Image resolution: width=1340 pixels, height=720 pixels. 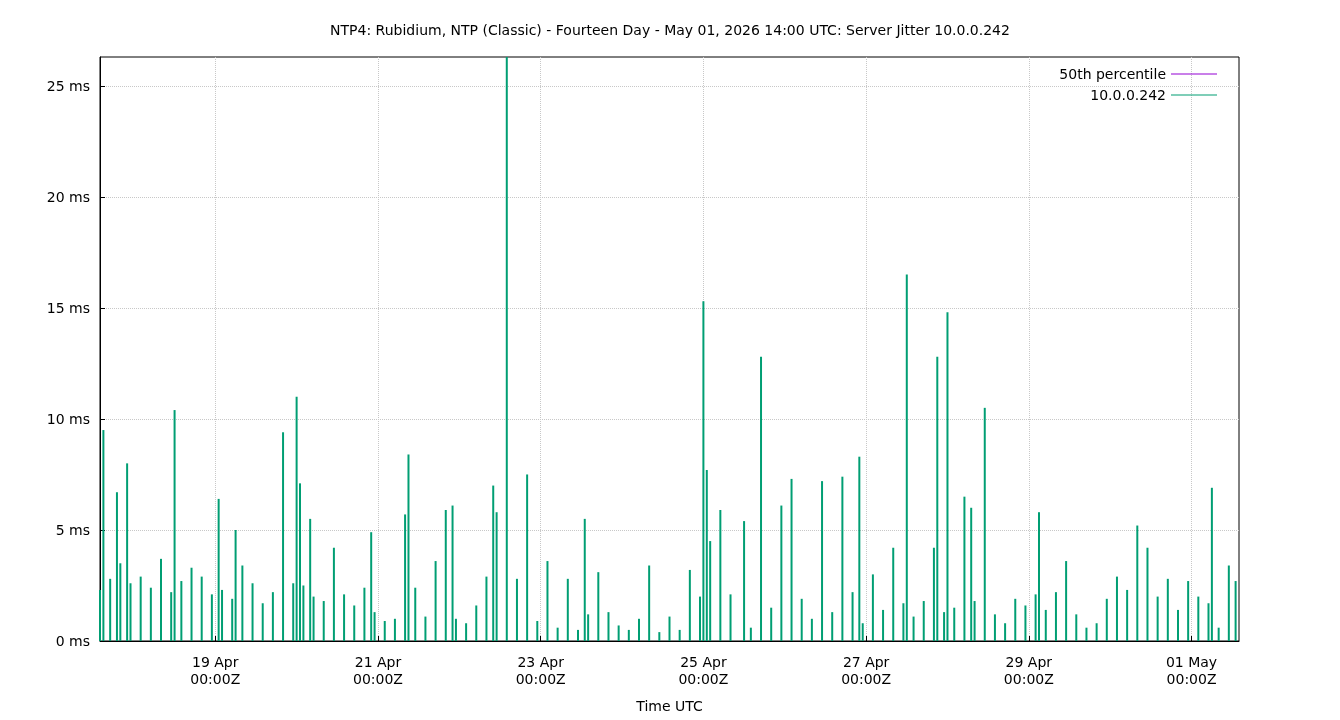 What do you see at coordinates (1028, 670) in the screenshot?
I see `x-tick-label: 29 Apr 00:00Z` at bounding box center [1028, 670].